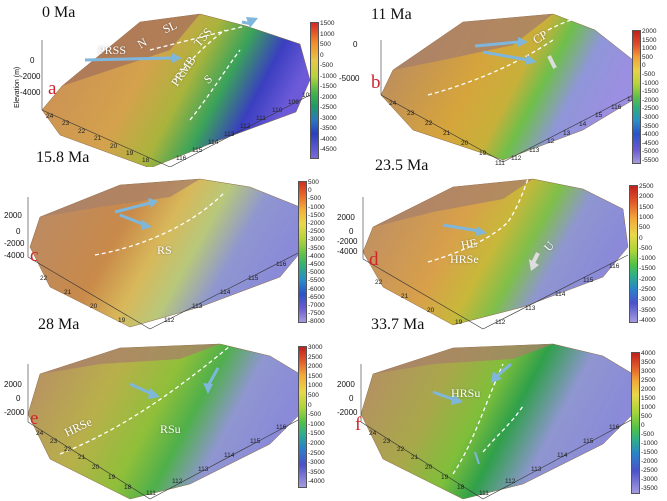  Describe the element at coordinates (495, 254) in the screenshot. I see `terrain-d` at that location.